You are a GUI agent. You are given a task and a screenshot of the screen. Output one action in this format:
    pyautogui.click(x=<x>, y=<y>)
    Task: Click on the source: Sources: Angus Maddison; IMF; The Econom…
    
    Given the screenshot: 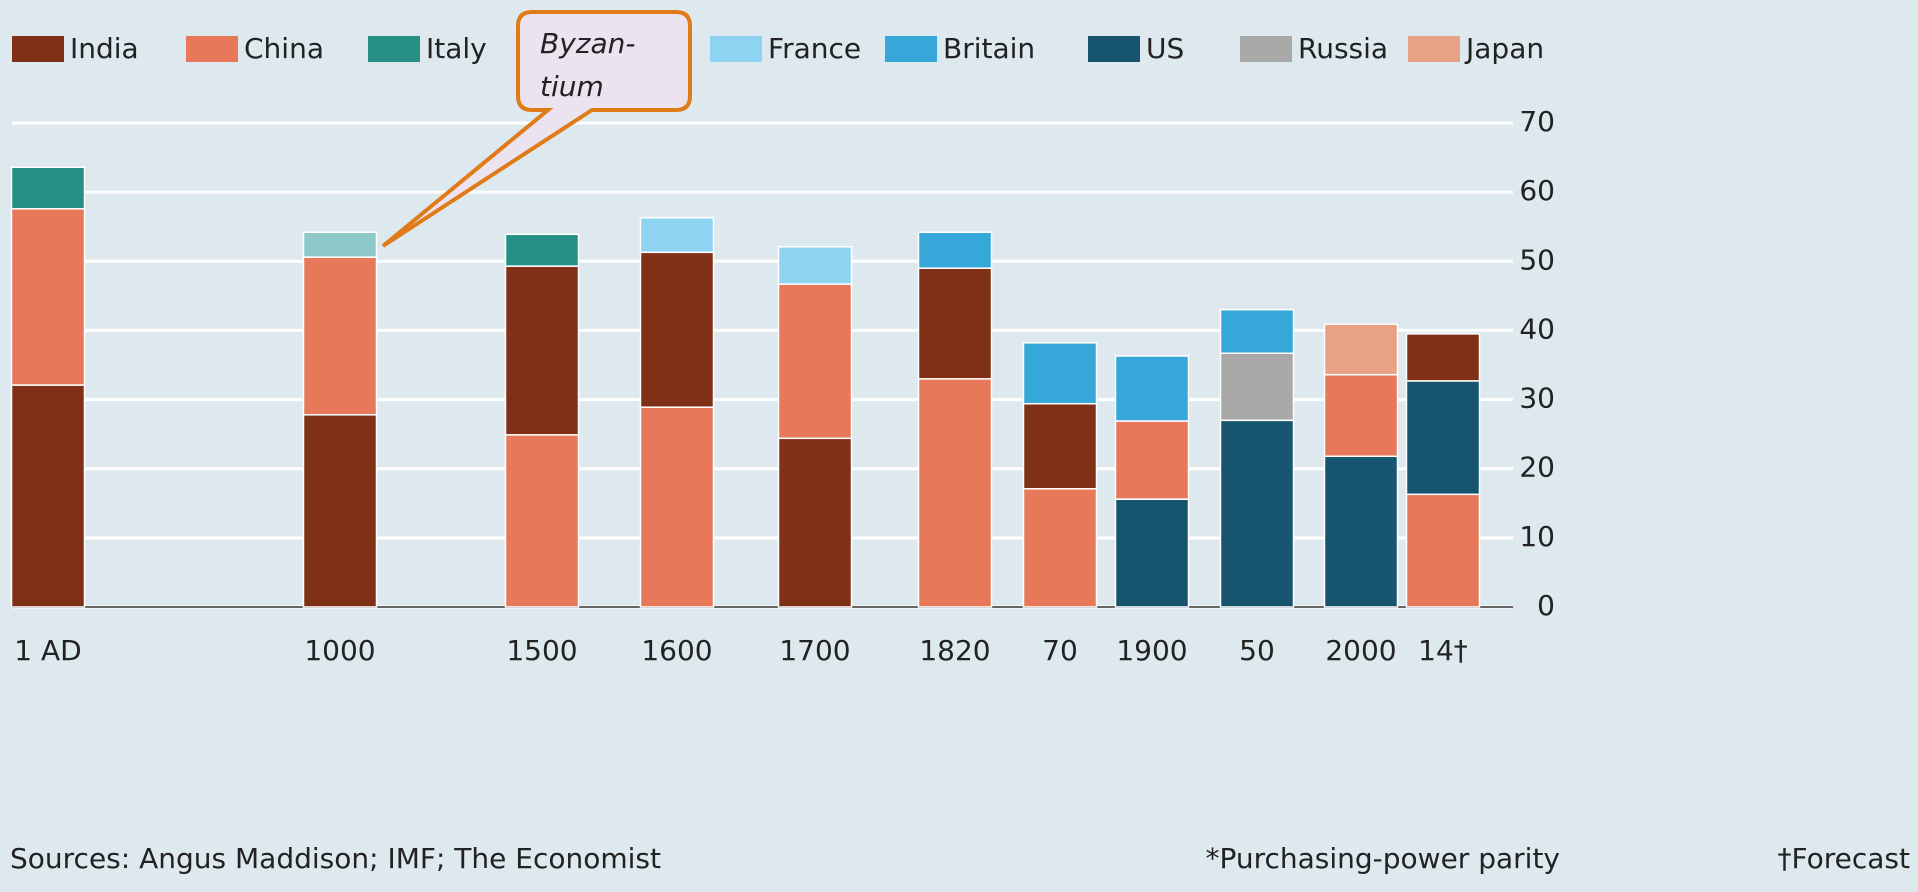 What is the action you would take?
    pyautogui.click(x=335, y=858)
    